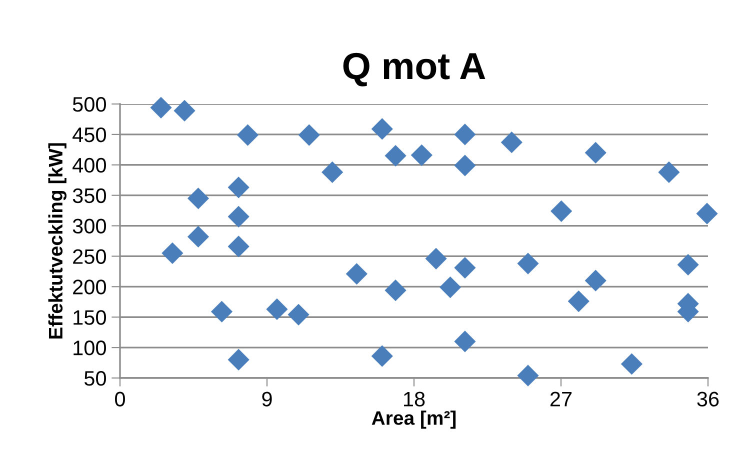 This screenshot has height=452, width=739. Describe the element at coordinates (561, 399) in the screenshot. I see `x-tick-label: 27` at that location.